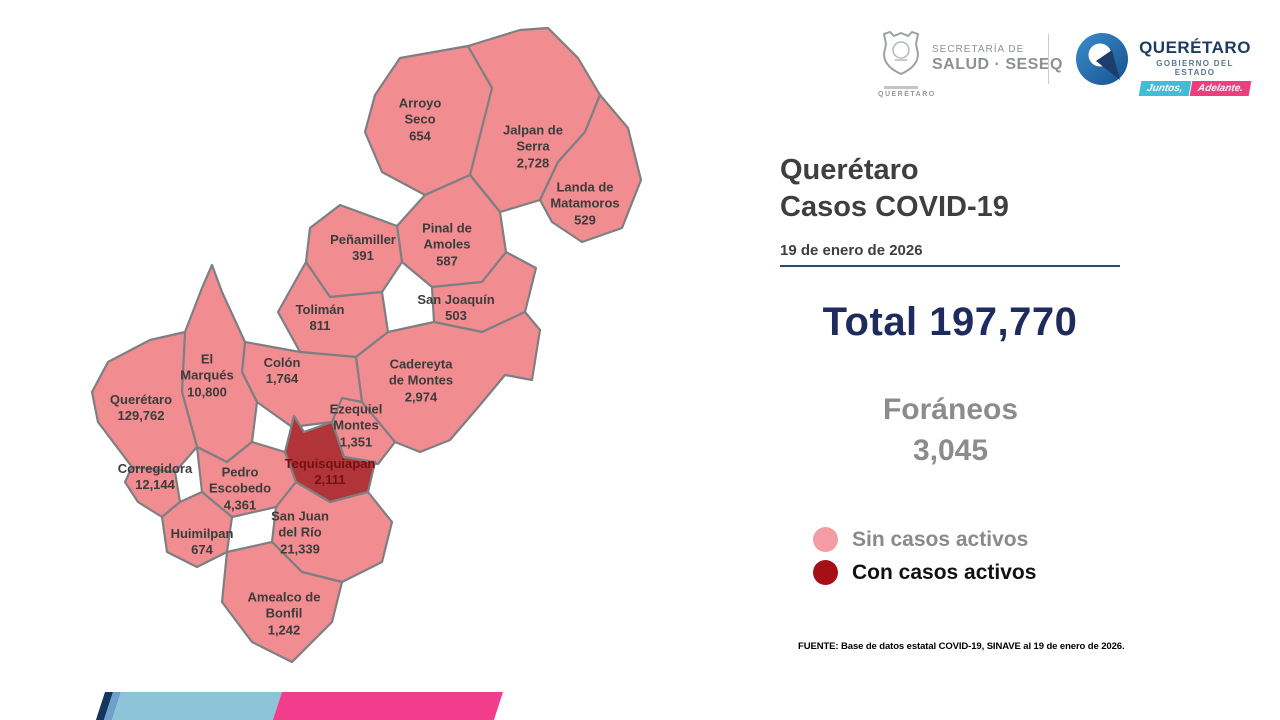  I want to click on map-label-jalpan-de-serra: Jalpan de Serra 2,728, so click(533, 146).